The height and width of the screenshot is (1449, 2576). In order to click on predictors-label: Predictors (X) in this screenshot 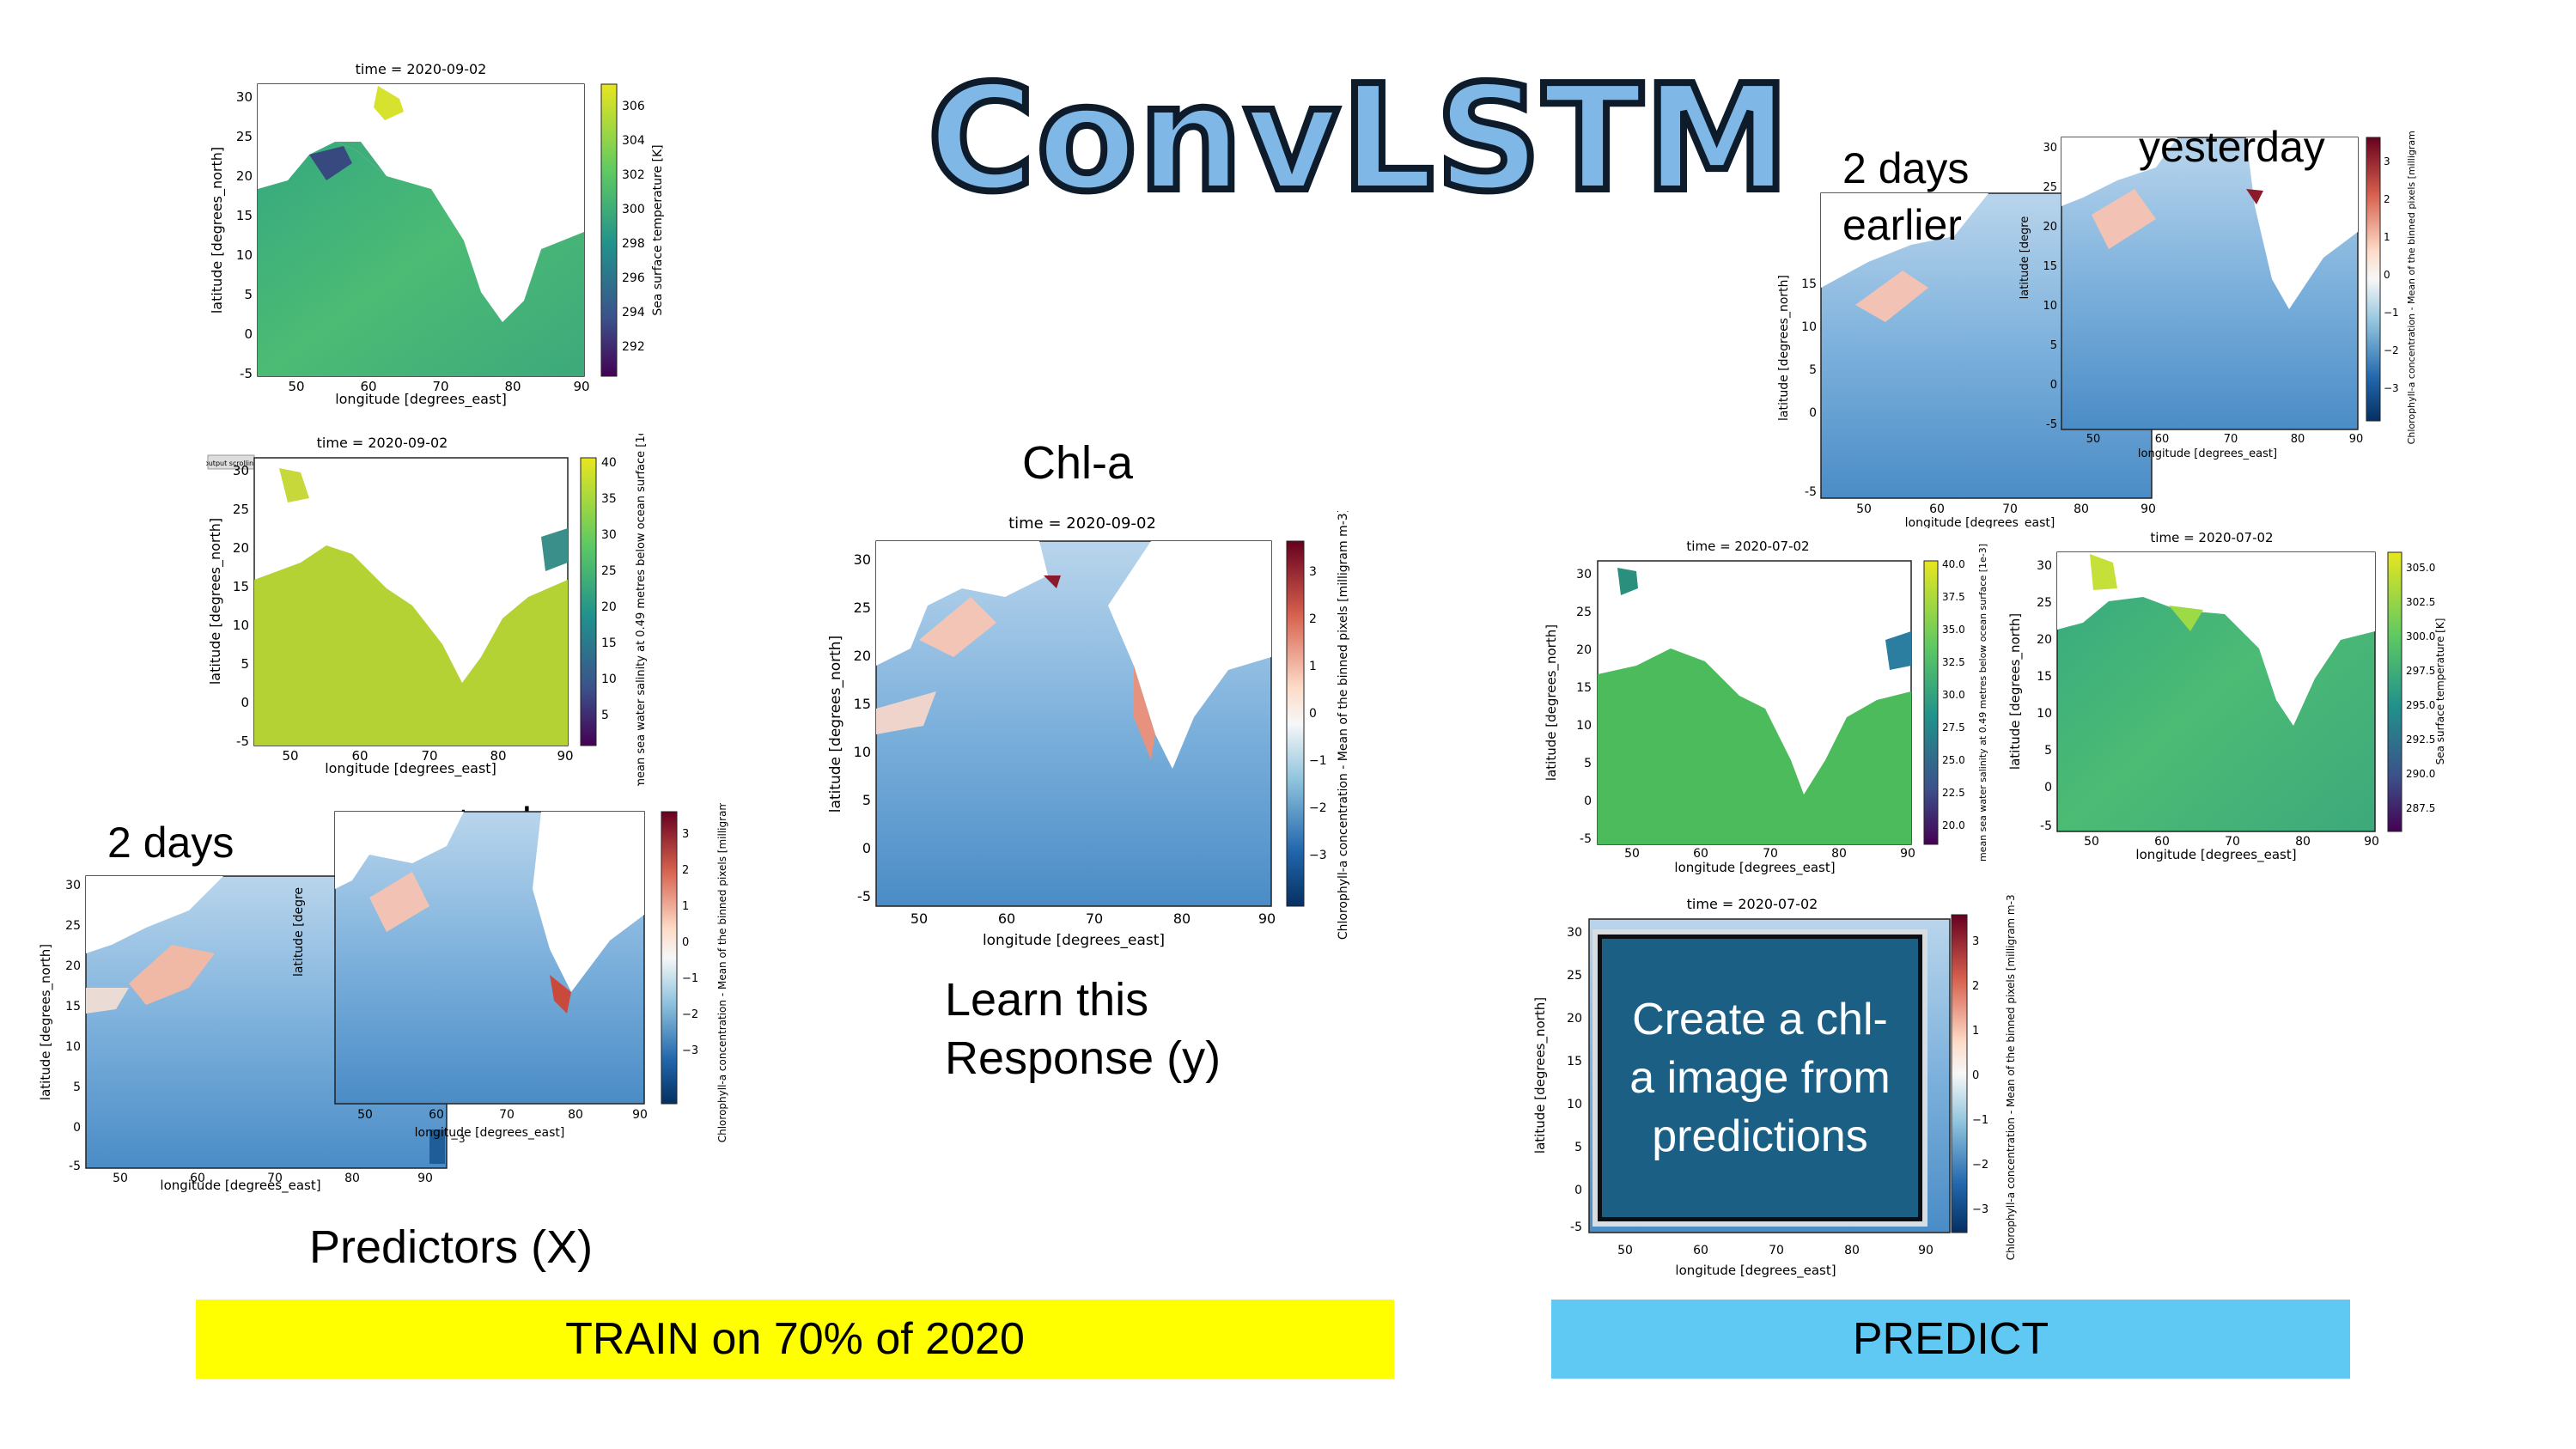, I will do `click(451, 1247)`.